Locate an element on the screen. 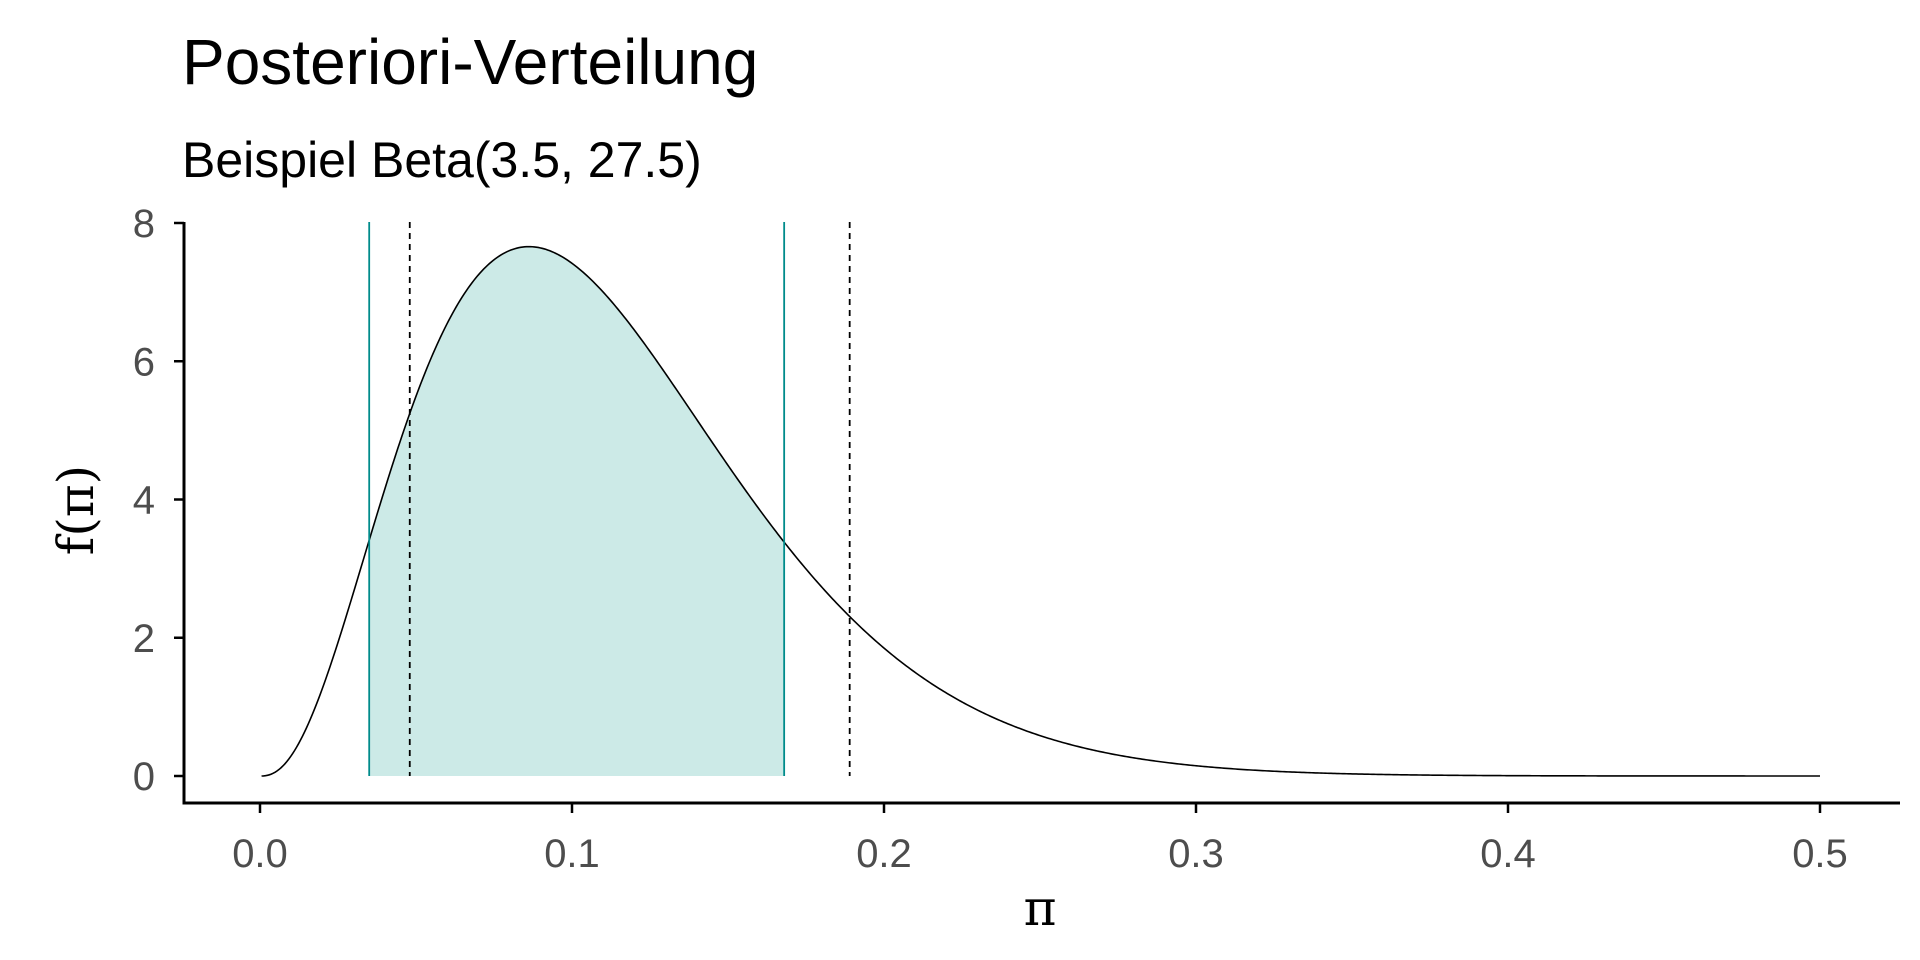  x-tick-label: 0.3 is located at coordinates (1196, 854).